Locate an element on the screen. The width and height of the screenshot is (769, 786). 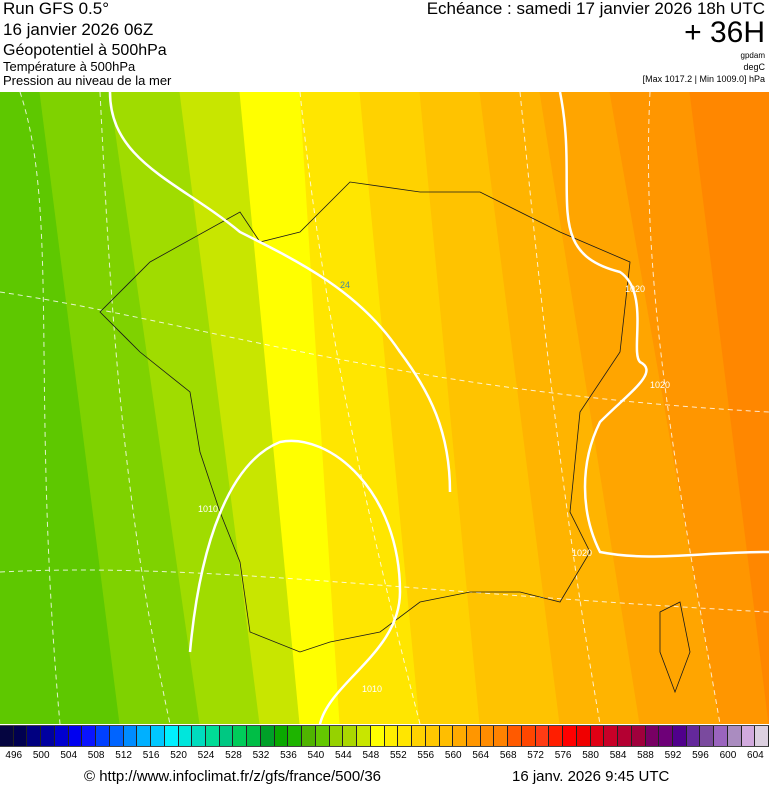
colorbar-label: 540 is located at coordinates (316, 755).